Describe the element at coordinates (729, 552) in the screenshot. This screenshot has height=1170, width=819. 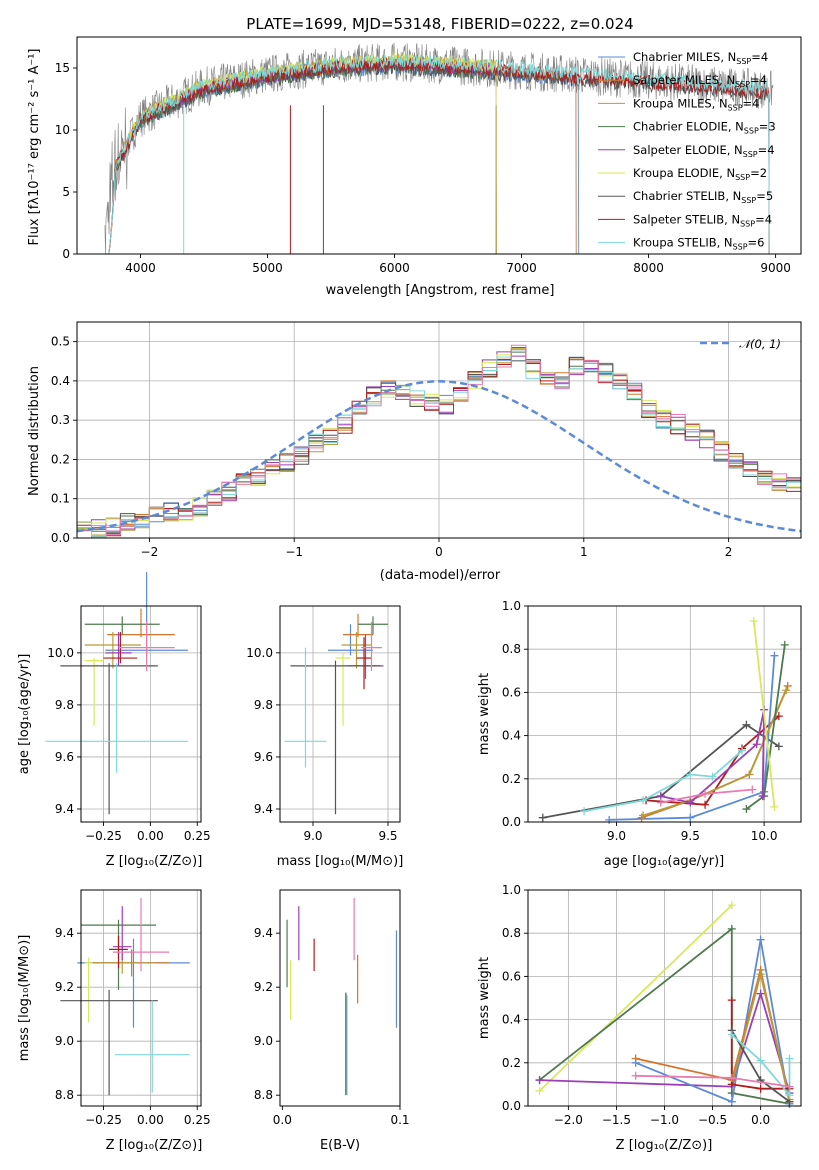
I see `x-tick-label: 2` at that location.